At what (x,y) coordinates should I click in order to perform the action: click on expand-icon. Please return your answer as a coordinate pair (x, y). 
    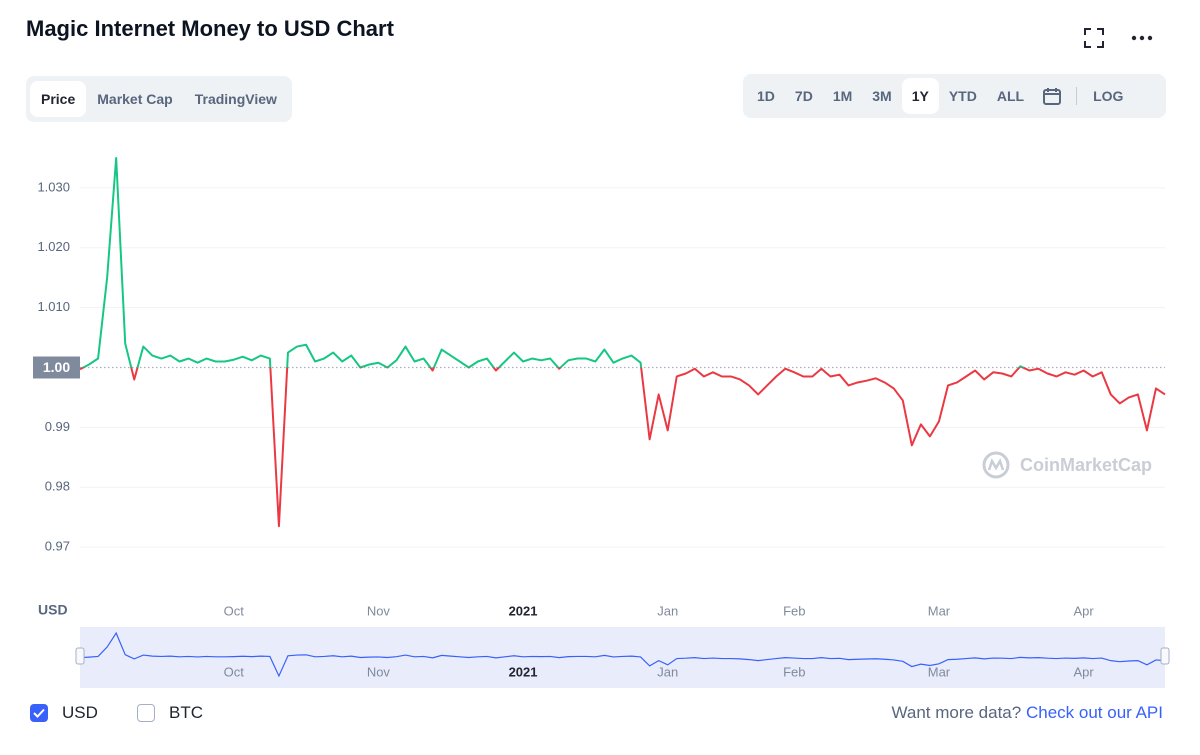
    Looking at the image, I should click on (1094, 38).